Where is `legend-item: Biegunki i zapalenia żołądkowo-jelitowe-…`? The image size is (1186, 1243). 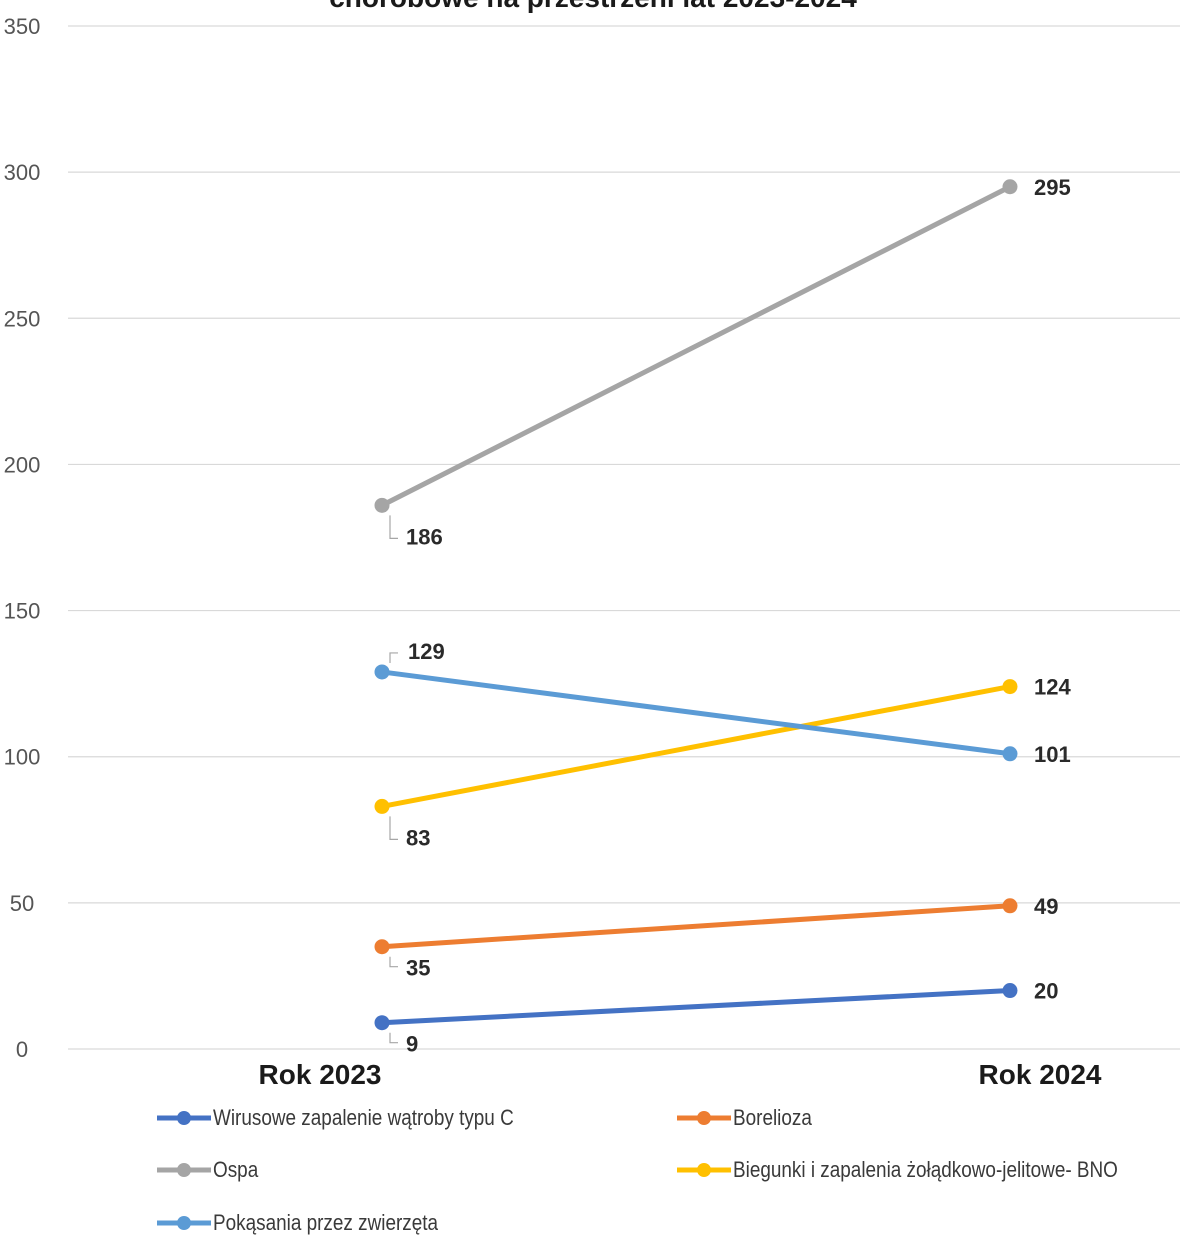 legend-item: Biegunki i zapalenia żołądkowo-jelitowe-… is located at coordinates (928, 1170).